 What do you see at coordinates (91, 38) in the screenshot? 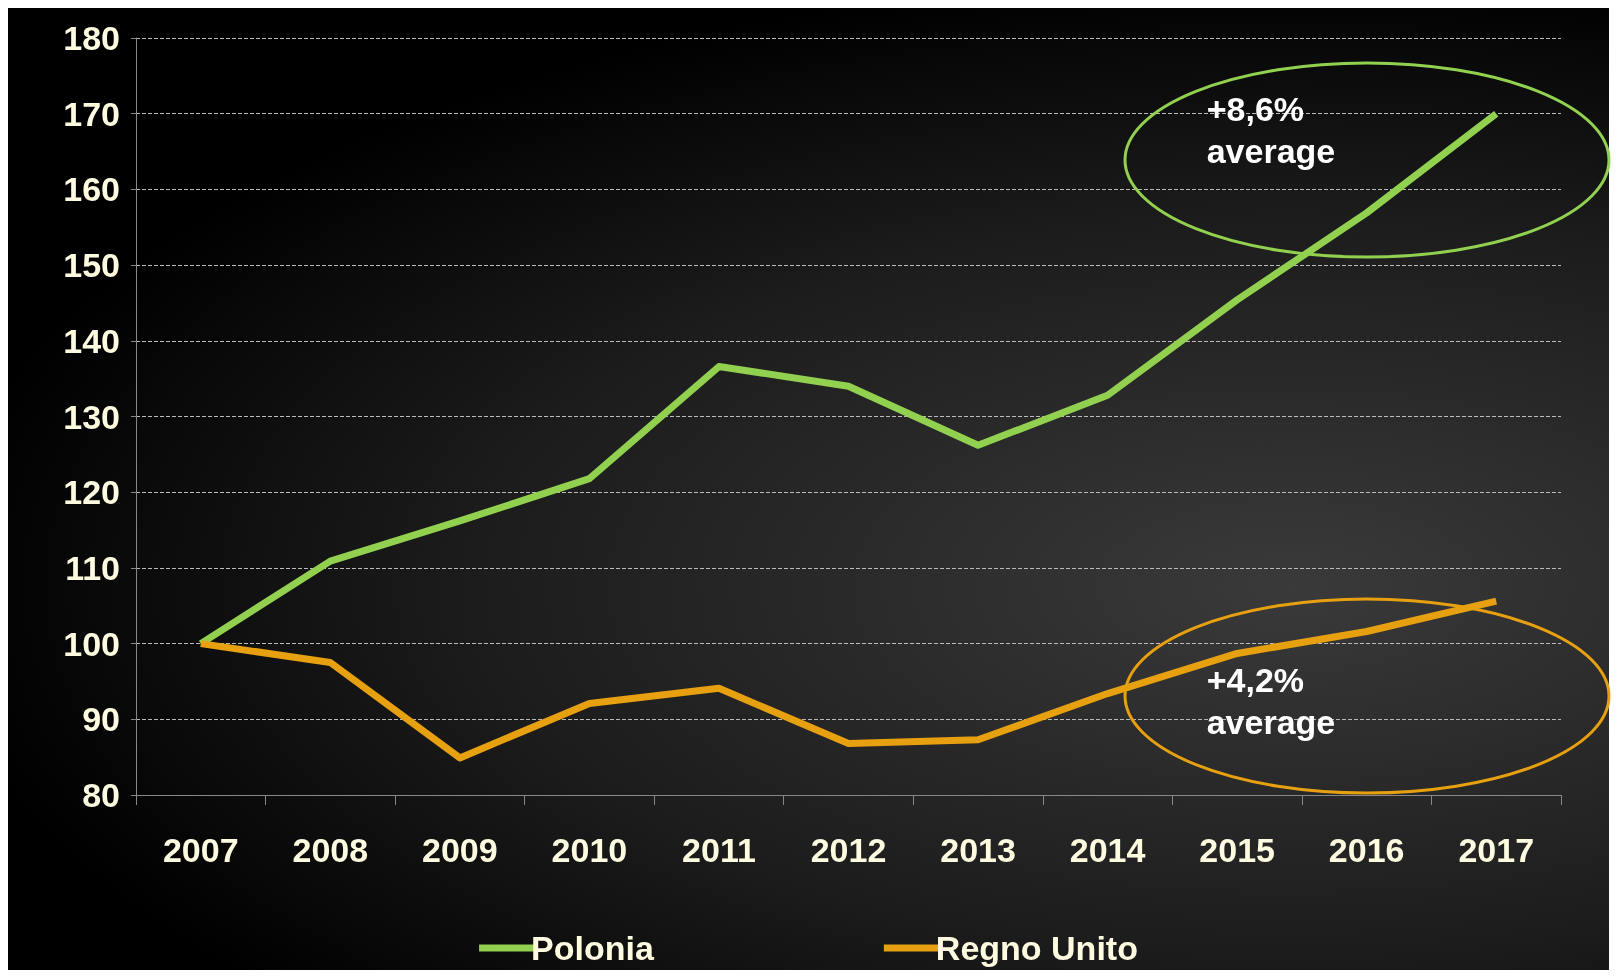
I see `y-tick-label: 180` at bounding box center [91, 38].